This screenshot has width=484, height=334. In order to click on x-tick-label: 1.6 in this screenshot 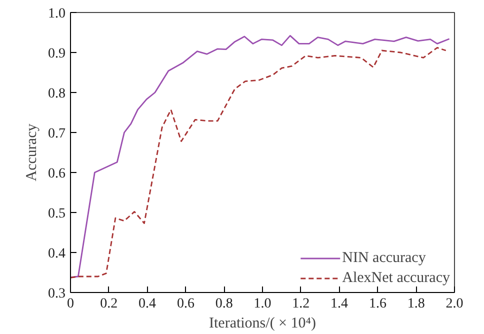, I will do `click(377, 304)`.